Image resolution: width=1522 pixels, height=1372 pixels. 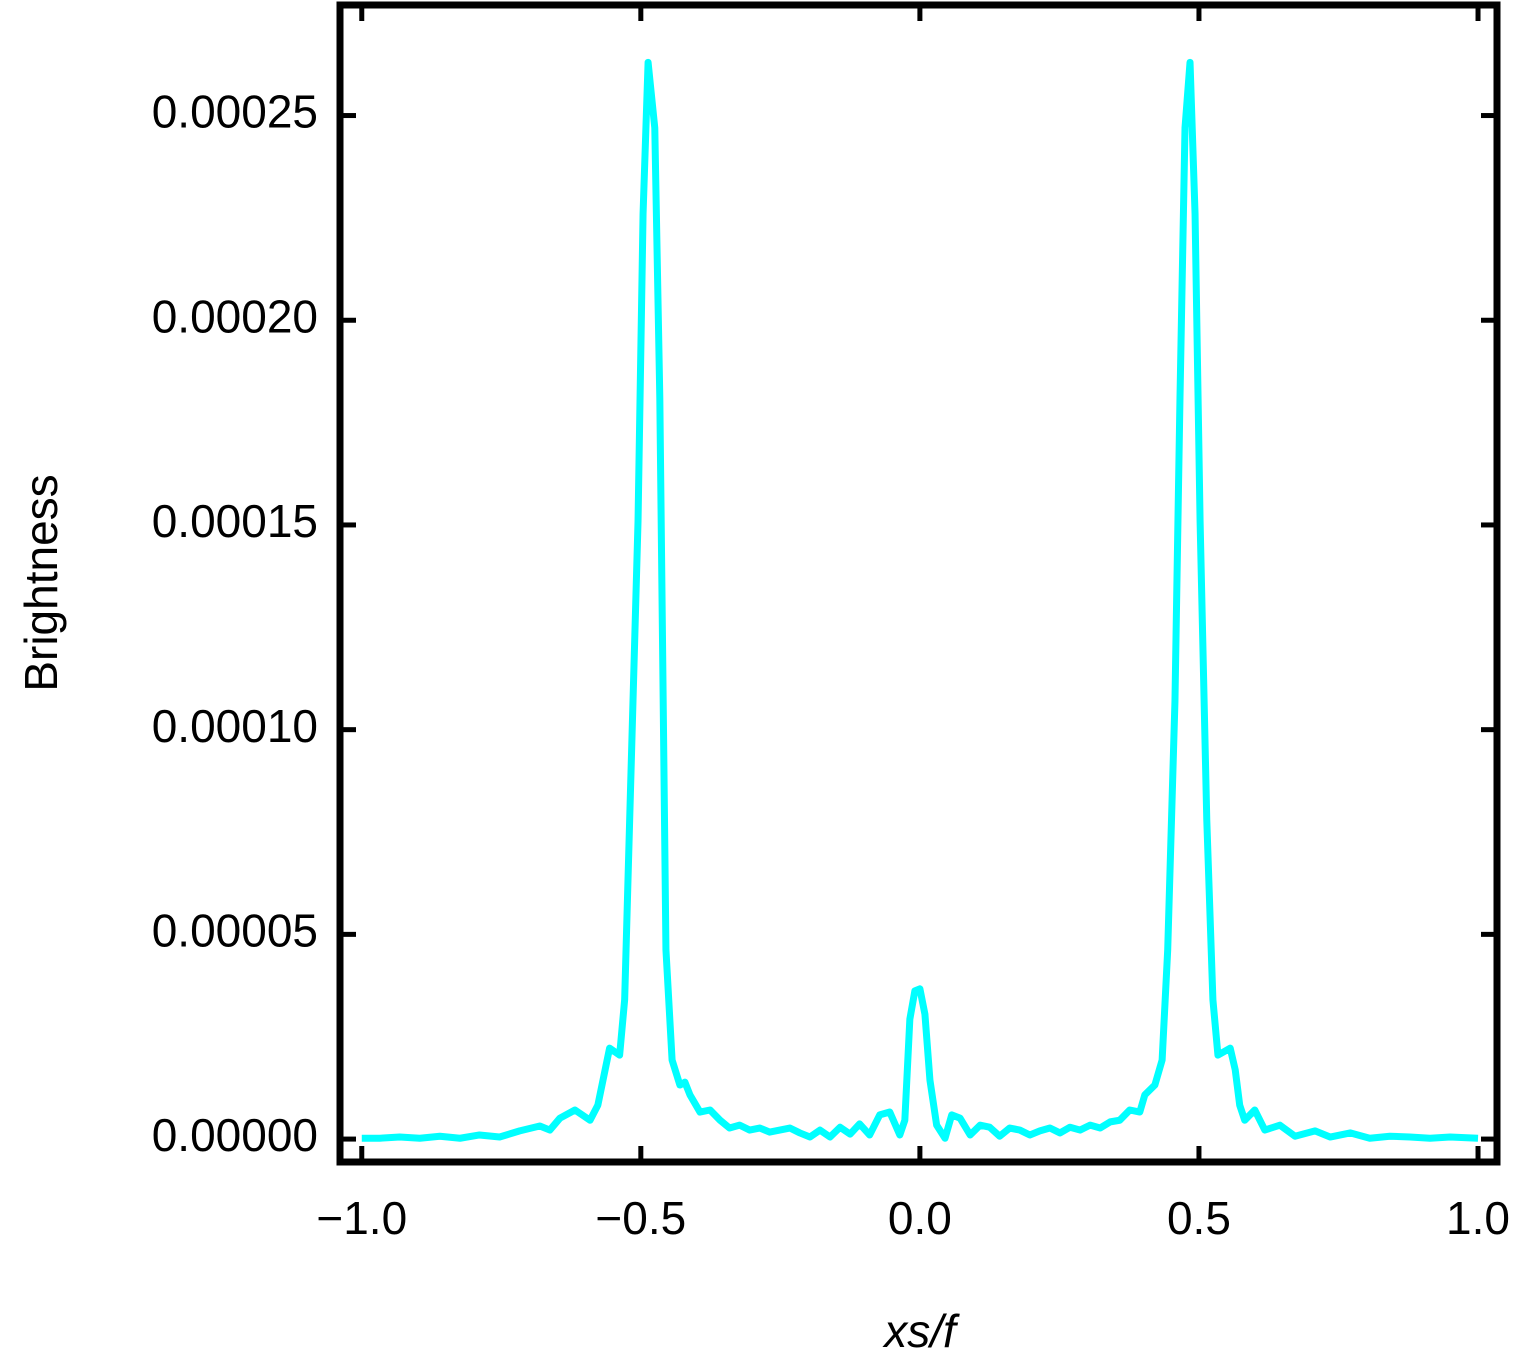 I want to click on x-tick-label: 1.0, so click(x=1478, y=1218).